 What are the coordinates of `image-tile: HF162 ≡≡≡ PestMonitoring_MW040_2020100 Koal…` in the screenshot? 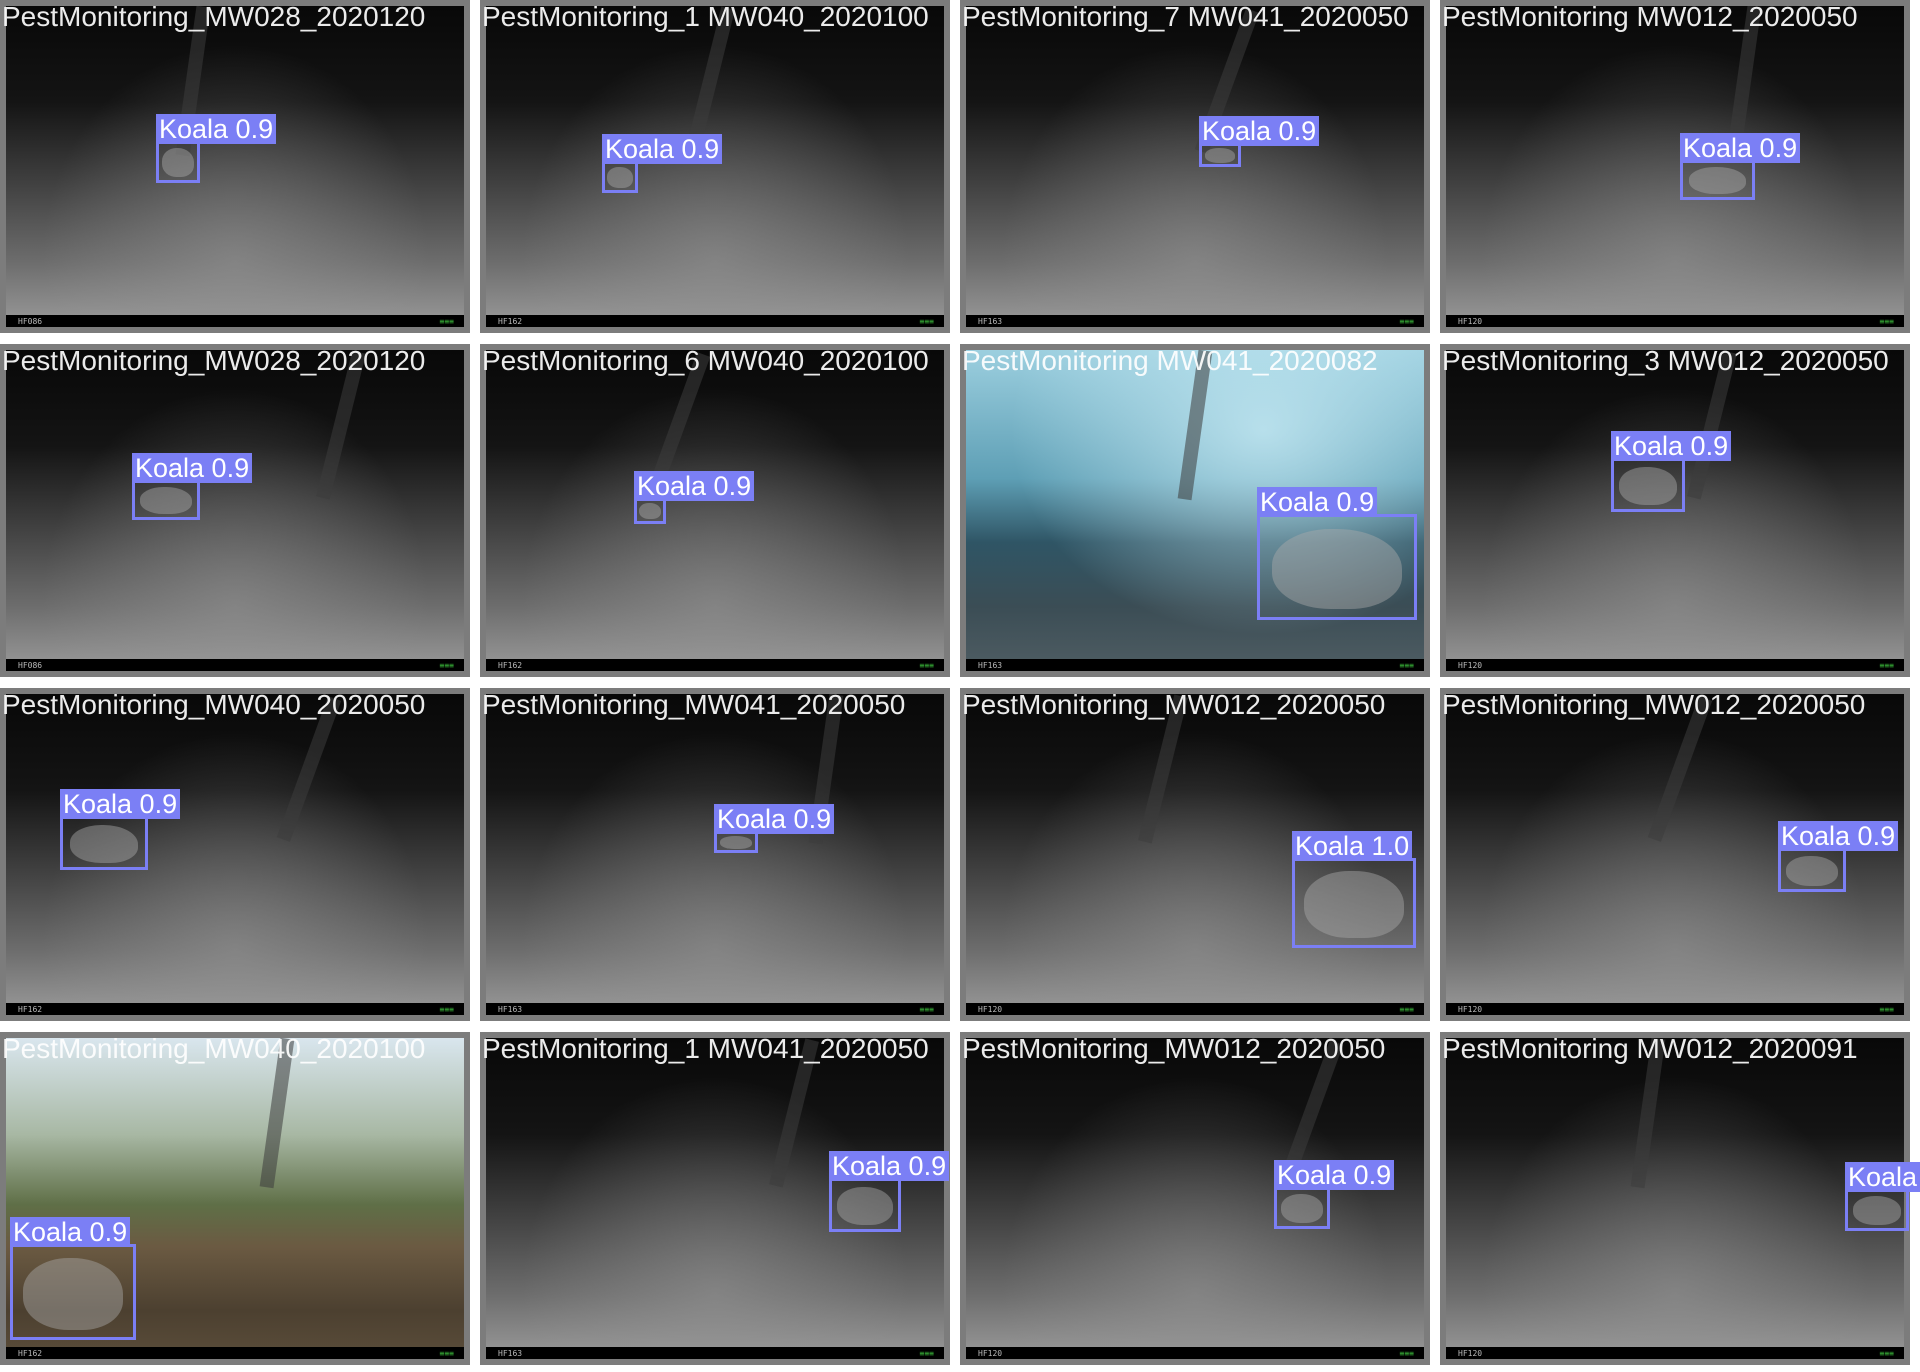 It's located at (235, 1198).